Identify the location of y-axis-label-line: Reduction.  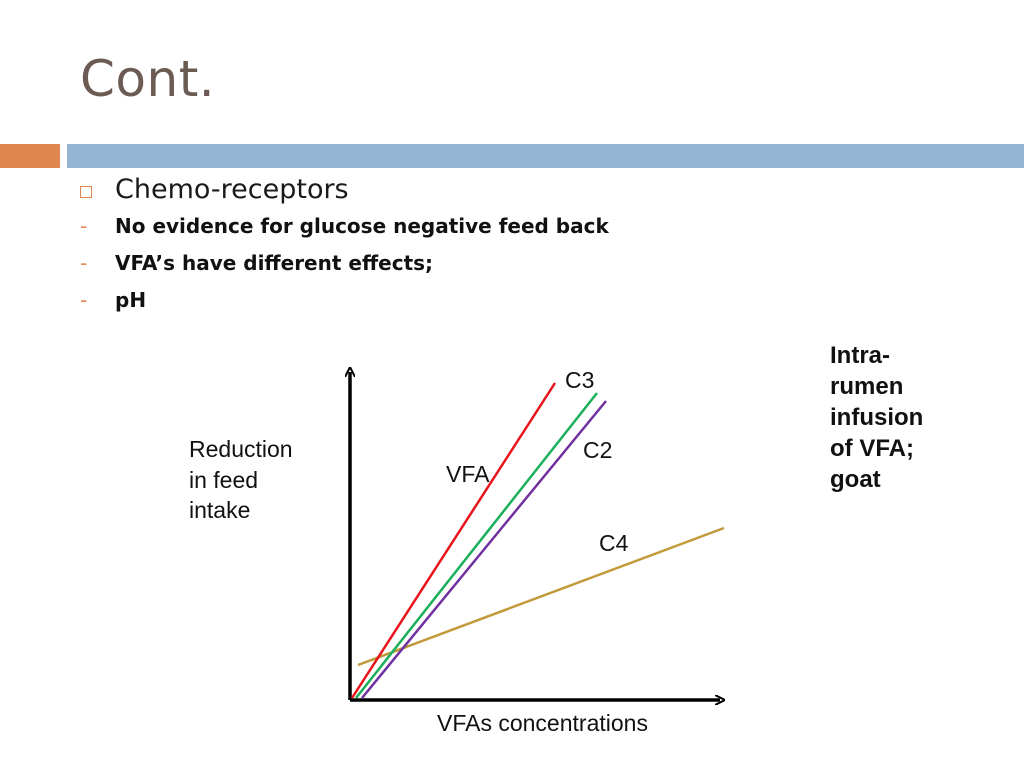
(241, 449).